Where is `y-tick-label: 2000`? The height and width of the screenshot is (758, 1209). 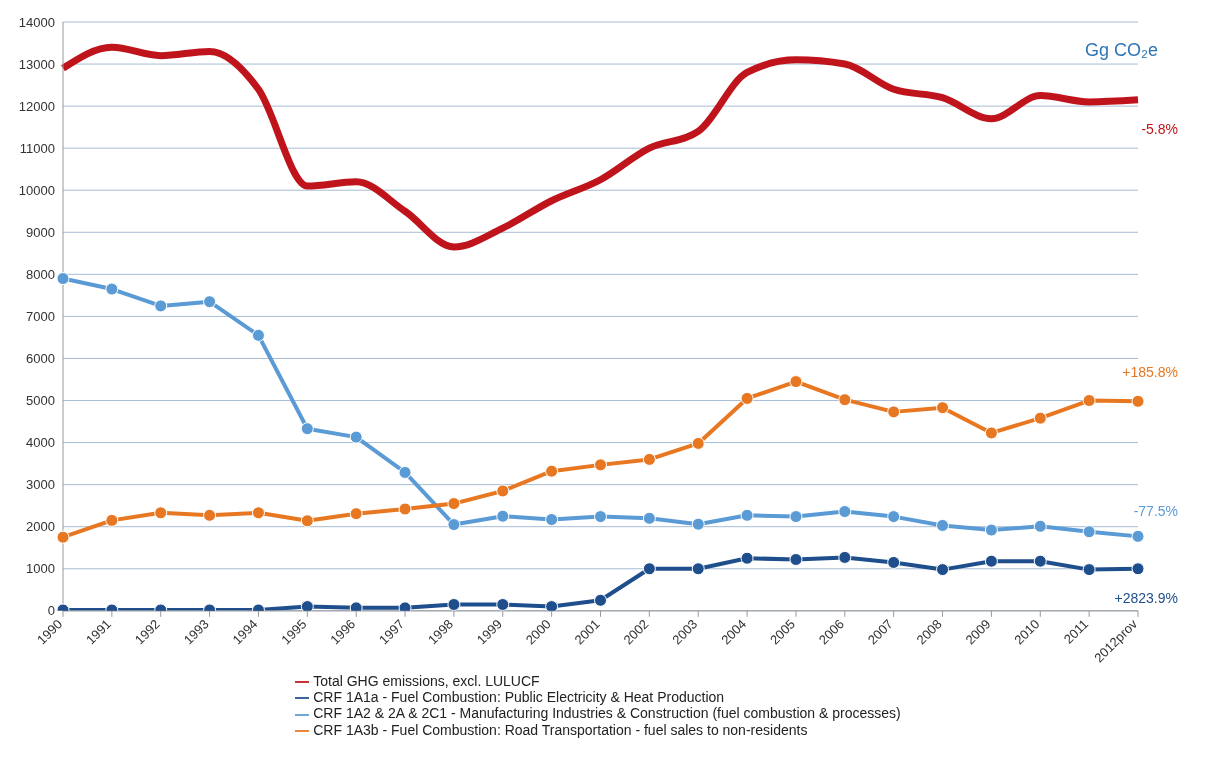 y-tick-label: 2000 is located at coordinates (40, 527).